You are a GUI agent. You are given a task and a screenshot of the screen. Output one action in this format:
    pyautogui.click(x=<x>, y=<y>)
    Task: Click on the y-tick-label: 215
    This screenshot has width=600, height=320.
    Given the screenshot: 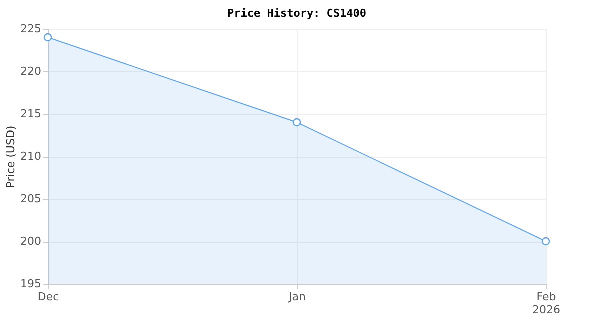 What is the action you would take?
    pyautogui.click(x=31, y=114)
    